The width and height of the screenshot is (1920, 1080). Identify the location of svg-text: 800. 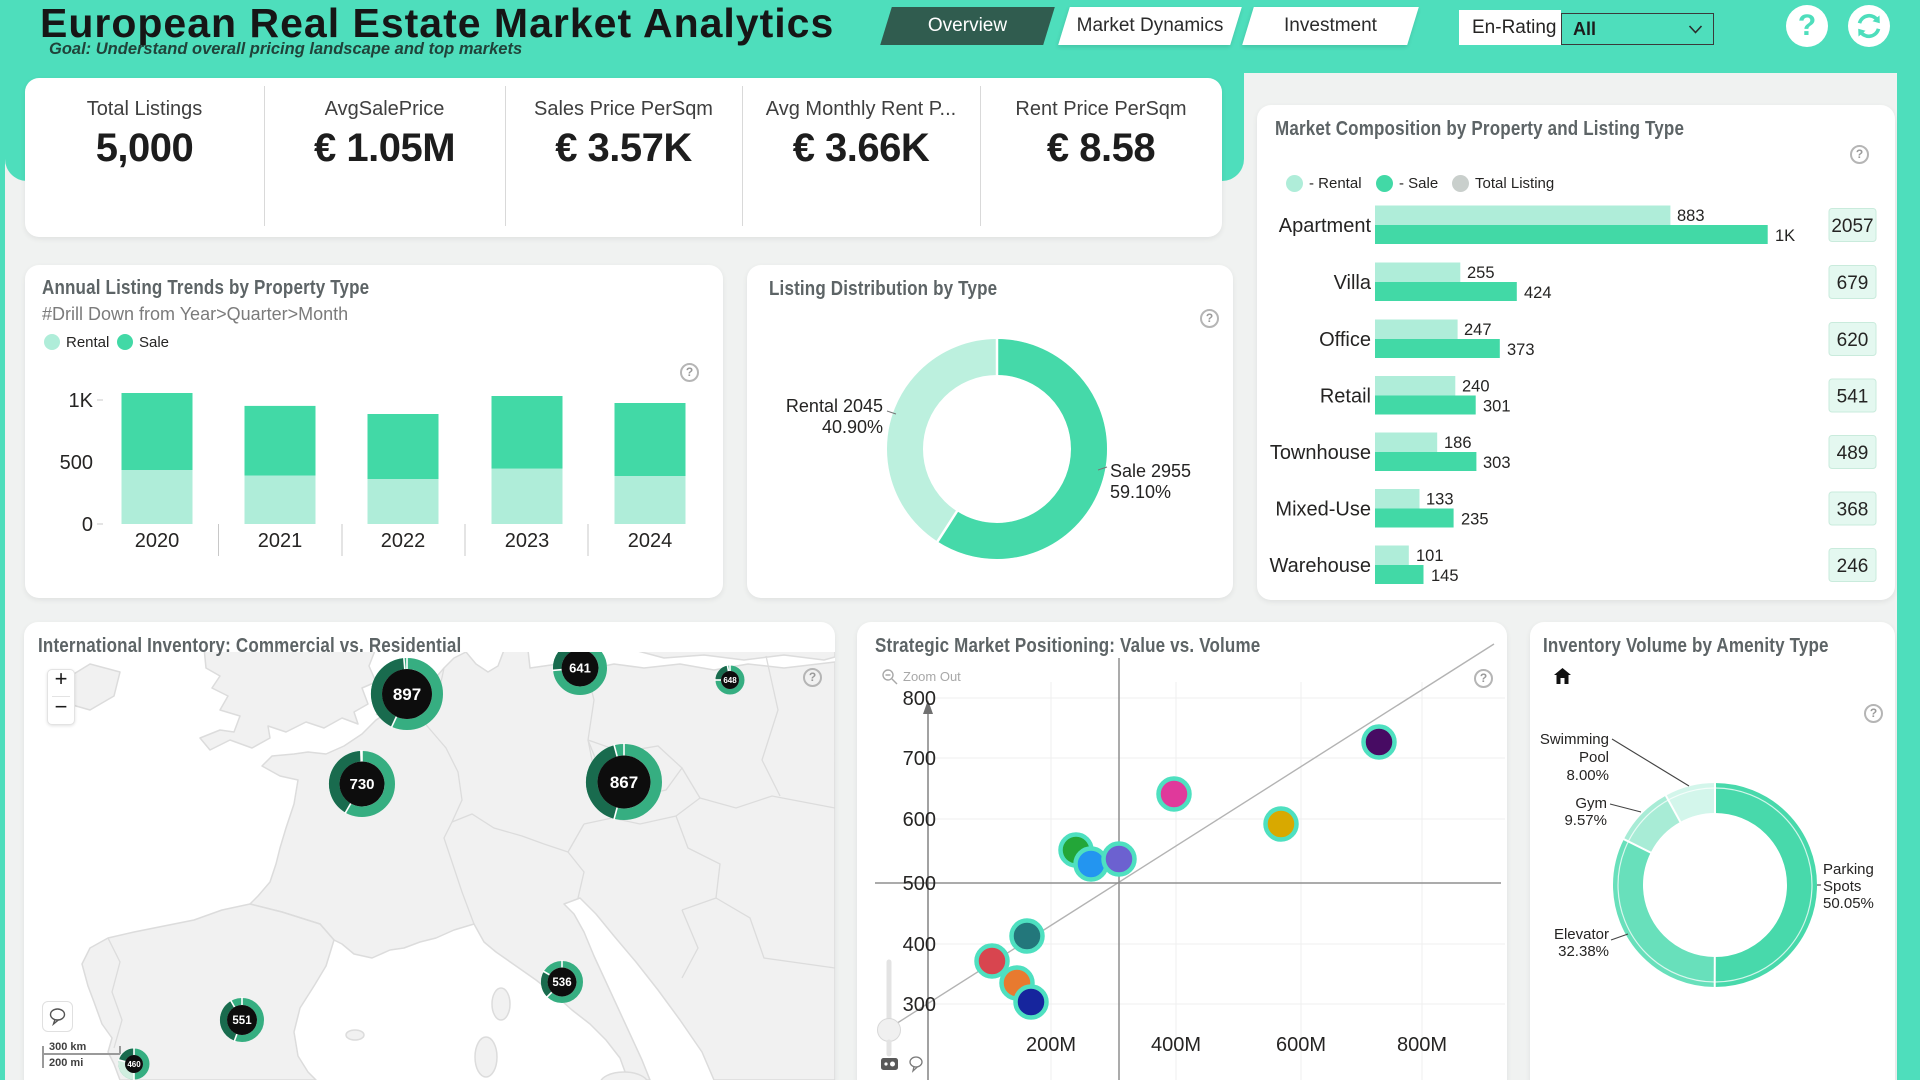
(919, 699).